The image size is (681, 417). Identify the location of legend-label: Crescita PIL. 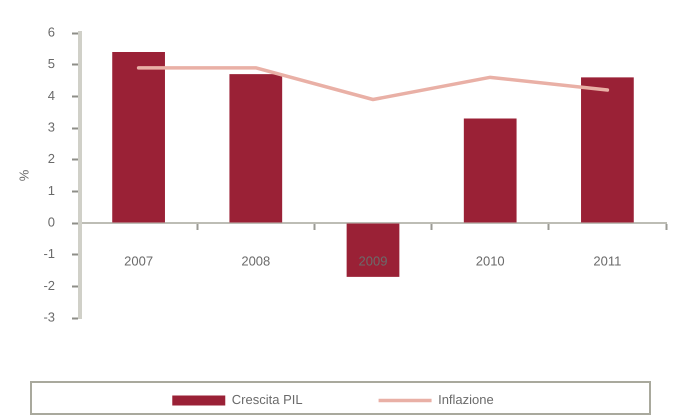
(267, 400).